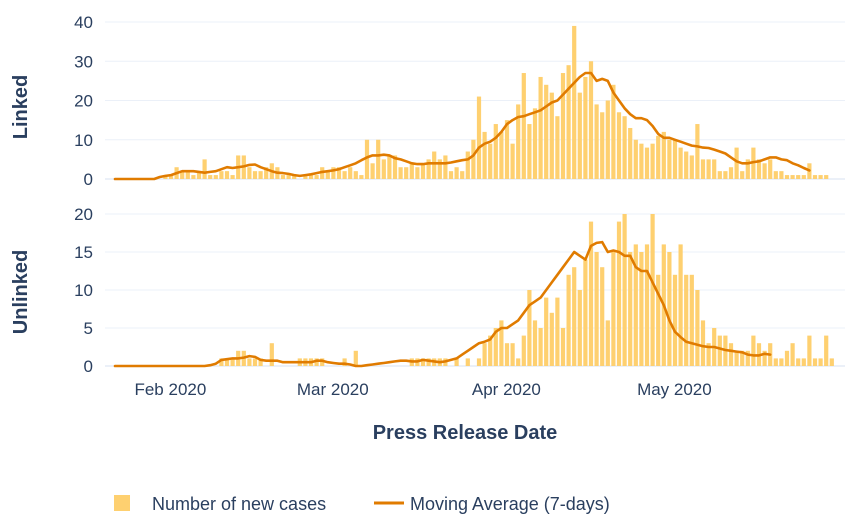 The image size is (850, 522). What do you see at coordinates (239, 504) in the screenshot?
I see `legend-bar-label: Number of new cases` at bounding box center [239, 504].